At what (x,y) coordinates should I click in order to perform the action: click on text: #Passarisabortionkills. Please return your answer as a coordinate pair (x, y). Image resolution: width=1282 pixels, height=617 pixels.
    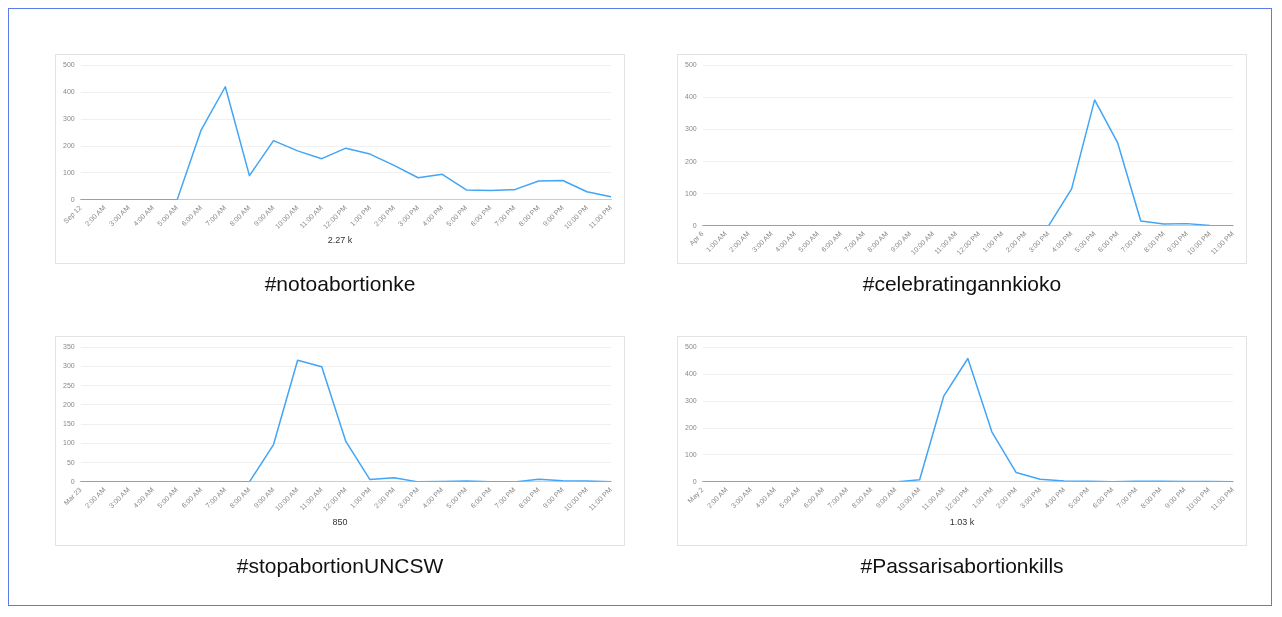
    Looking at the image, I should click on (962, 566).